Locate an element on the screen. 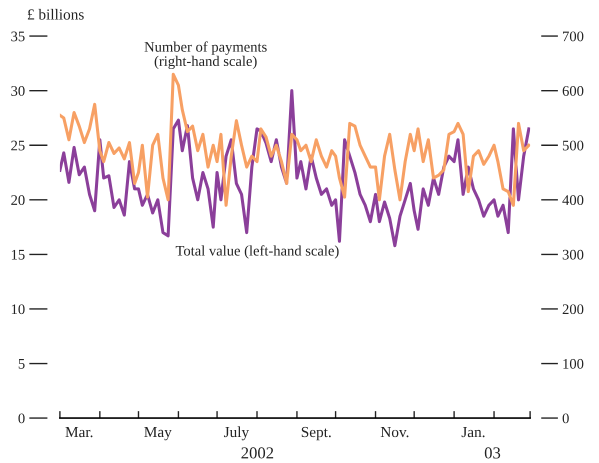 The width and height of the screenshot is (599, 463). x-tick-label: Jan. is located at coordinates (473, 432).